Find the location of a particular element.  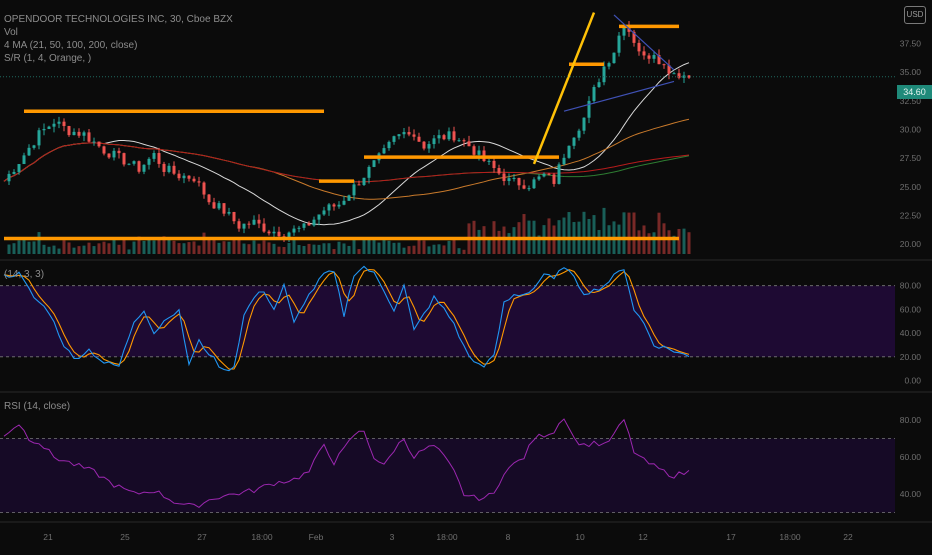

rsi-tick-label: 60.00 is located at coordinates (911, 457).